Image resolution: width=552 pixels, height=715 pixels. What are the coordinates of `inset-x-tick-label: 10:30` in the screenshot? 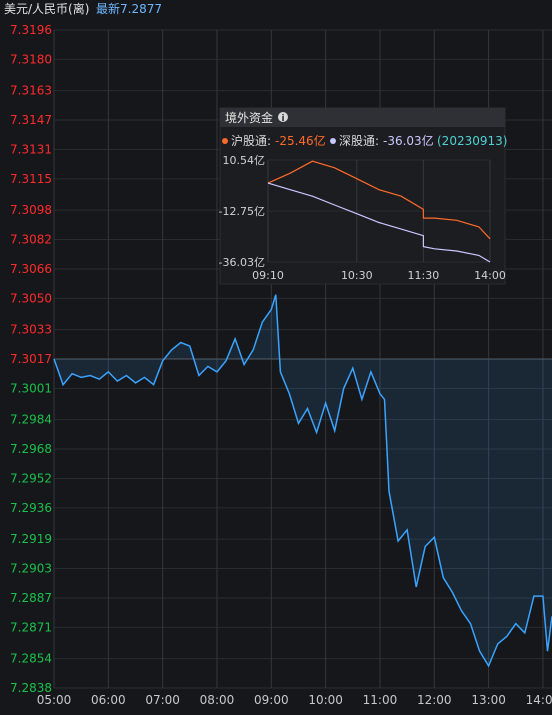 It's located at (357, 275).